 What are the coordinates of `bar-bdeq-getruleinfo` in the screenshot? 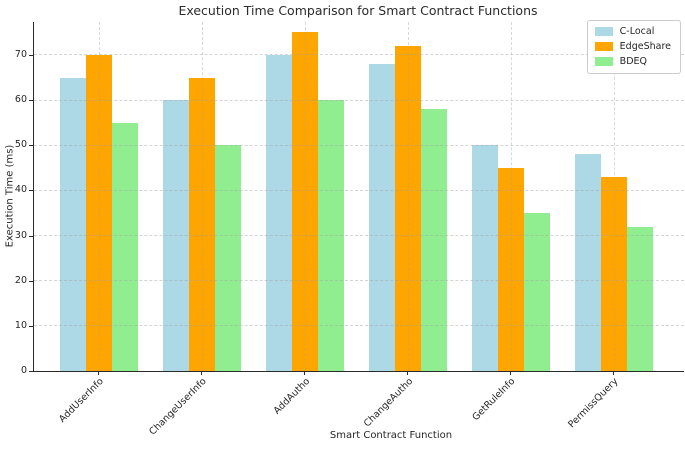 It's located at (536, 291).